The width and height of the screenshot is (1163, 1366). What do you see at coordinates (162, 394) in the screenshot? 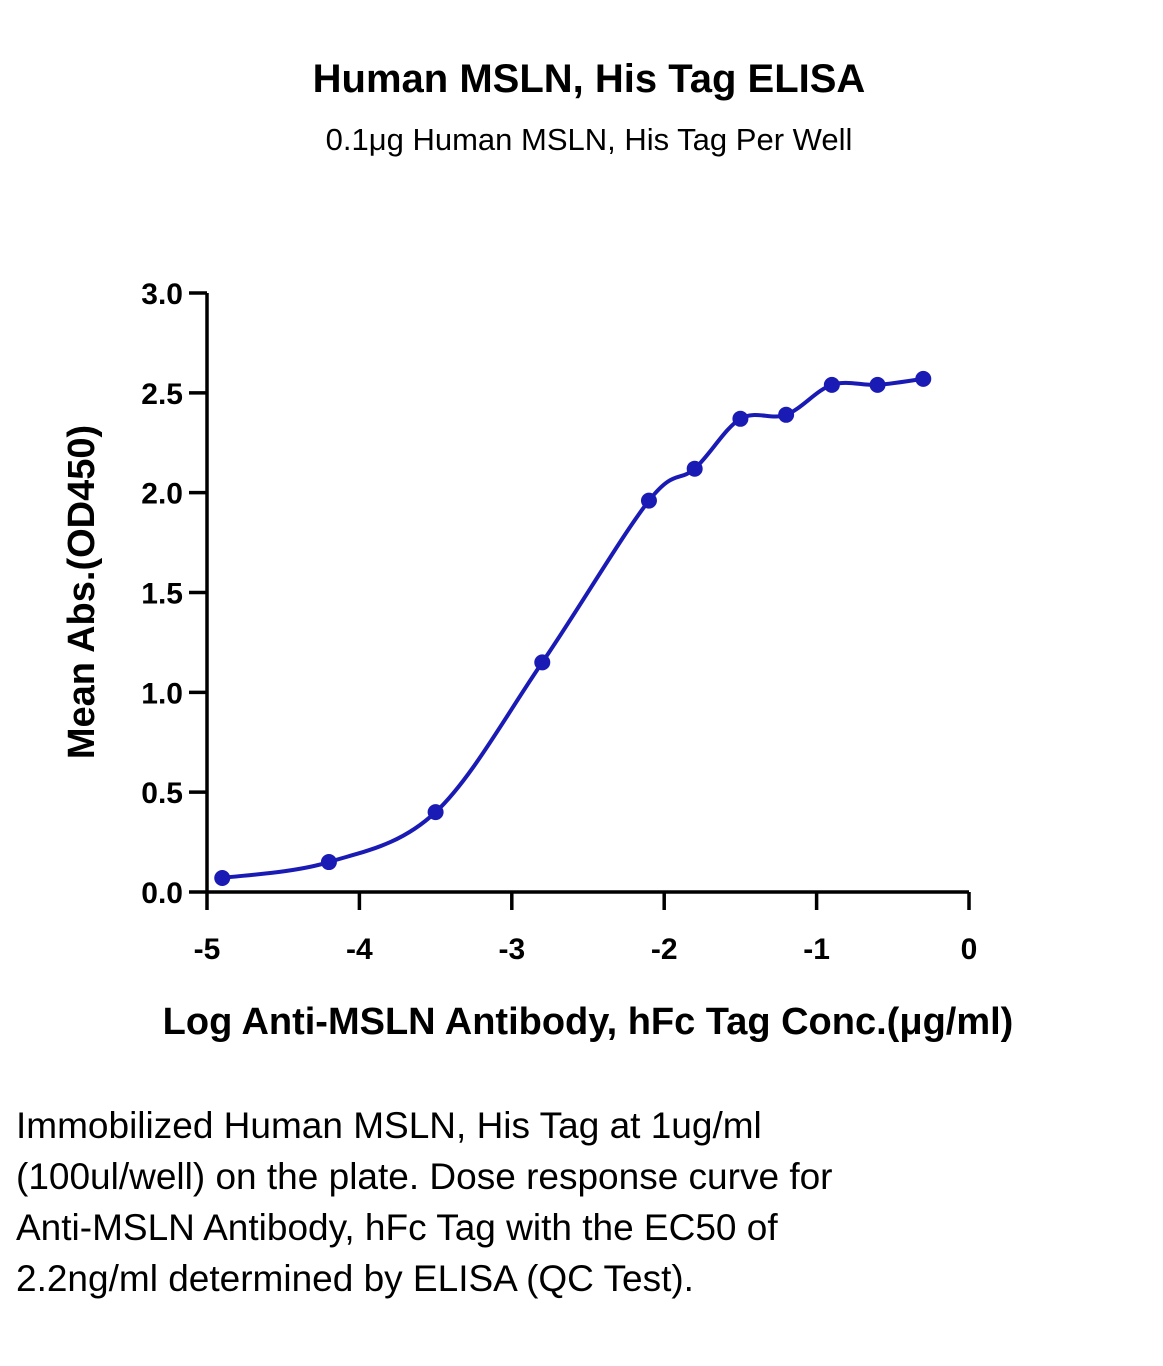
I see `y-tick-label: 2.5` at bounding box center [162, 394].